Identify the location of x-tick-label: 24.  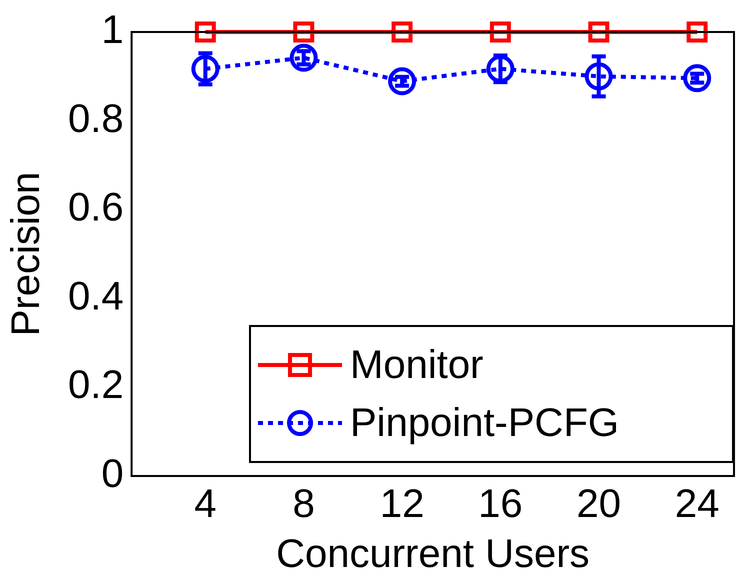
(697, 504).